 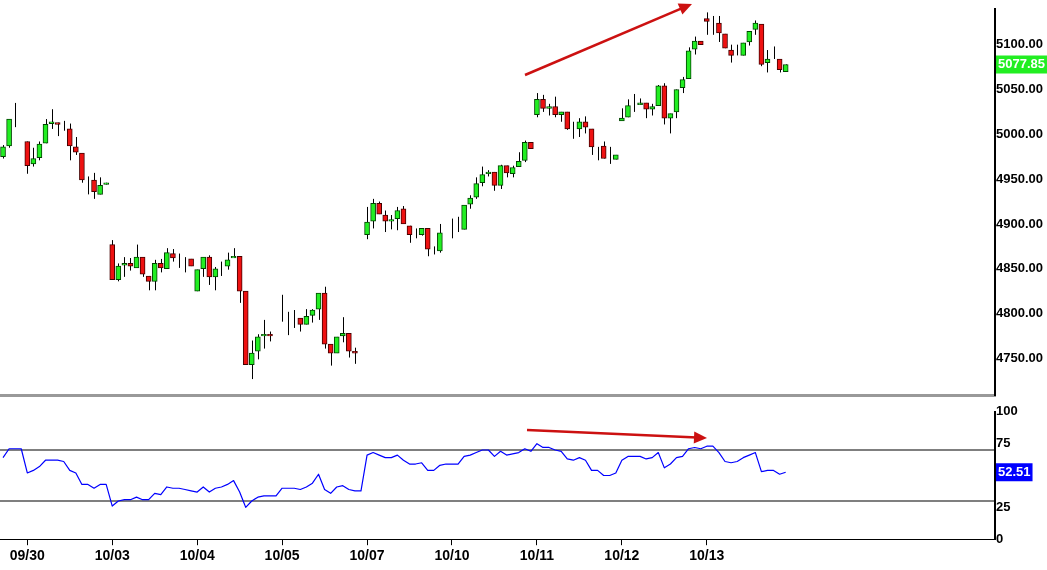 I want to click on y-tick-label: 4750.00, so click(x=1019, y=358).